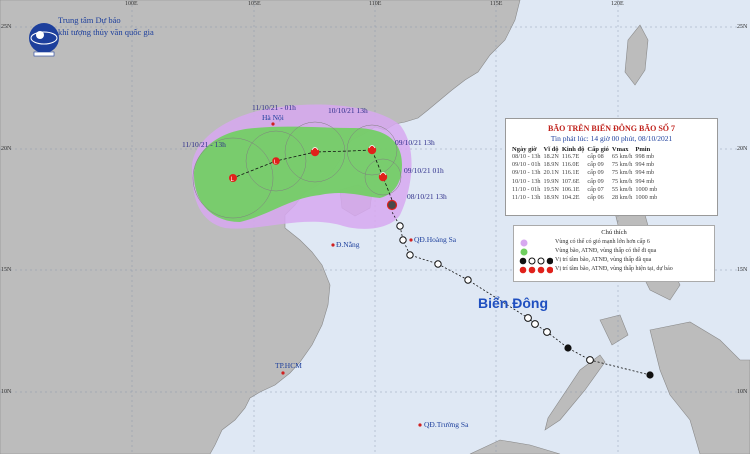  Describe the element at coordinates (551, 173) in the screenshot. I see `cell: 20.1N` at that location.